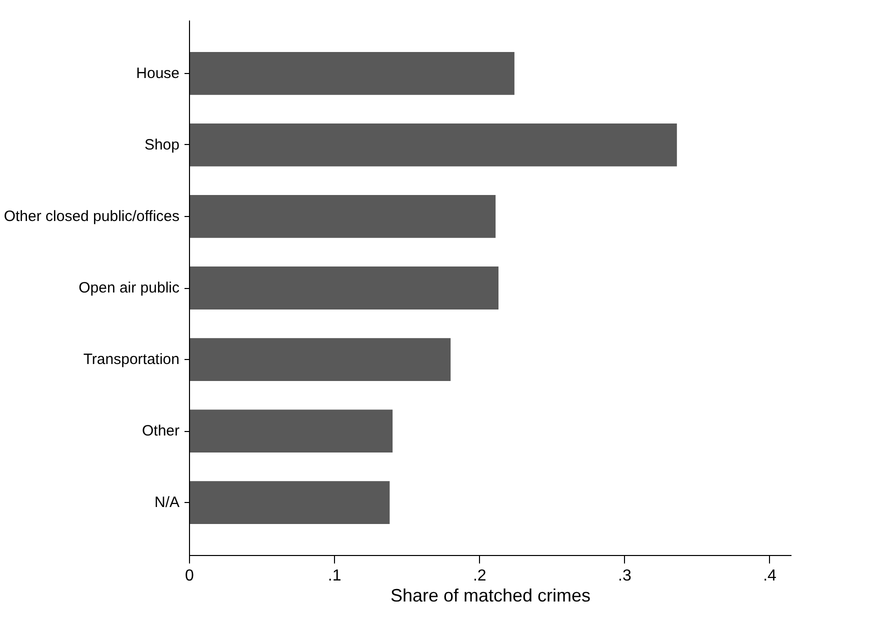 This screenshot has height=637, width=878. What do you see at coordinates (479, 576) in the screenshot?
I see `x-tick-label: .2` at bounding box center [479, 576].